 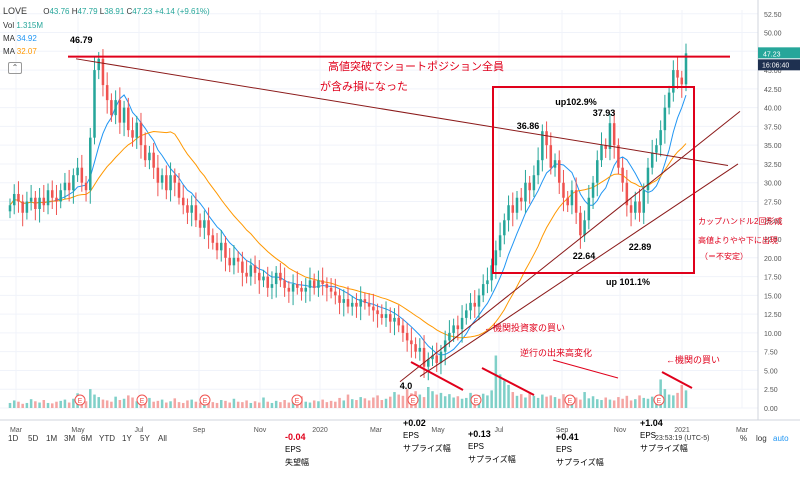 What do you see at coordinates (772, 54) in the screenshot?
I see `price-tag: 47.23` at bounding box center [772, 54].